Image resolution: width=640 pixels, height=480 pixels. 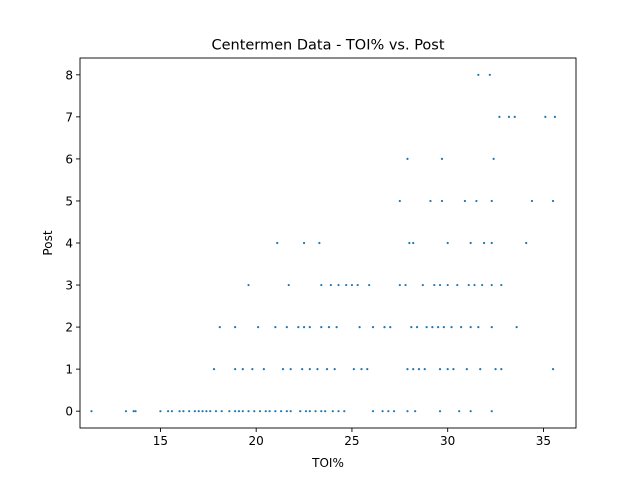 What do you see at coordinates (256, 441) in the screenshot?
I see `x-tick-label: 20` at bounding box center [256, 441].